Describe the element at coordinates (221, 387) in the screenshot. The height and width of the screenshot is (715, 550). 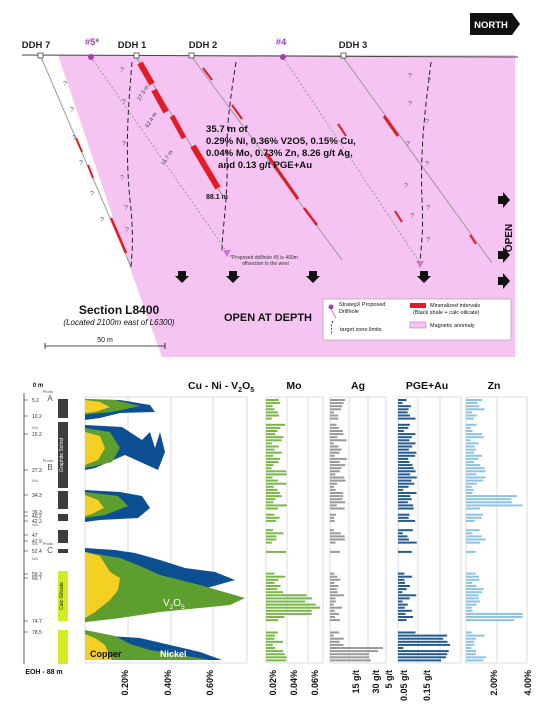
I see `cu-ni-v-title: Cu - Ni - V2O5` at that location.